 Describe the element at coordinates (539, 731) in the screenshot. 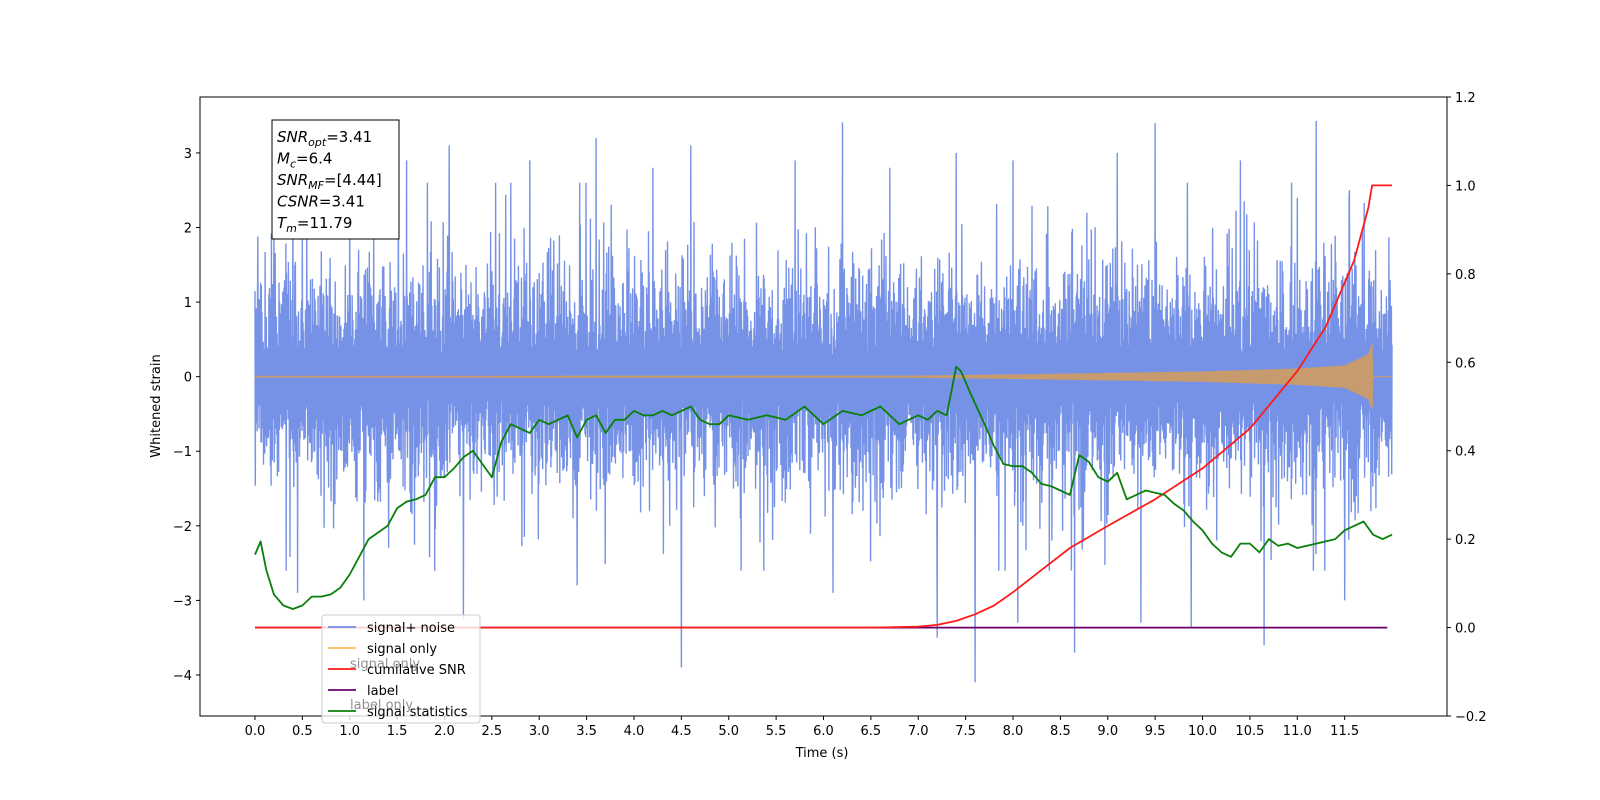

I see `x-tick-label: 3.0` at that location.